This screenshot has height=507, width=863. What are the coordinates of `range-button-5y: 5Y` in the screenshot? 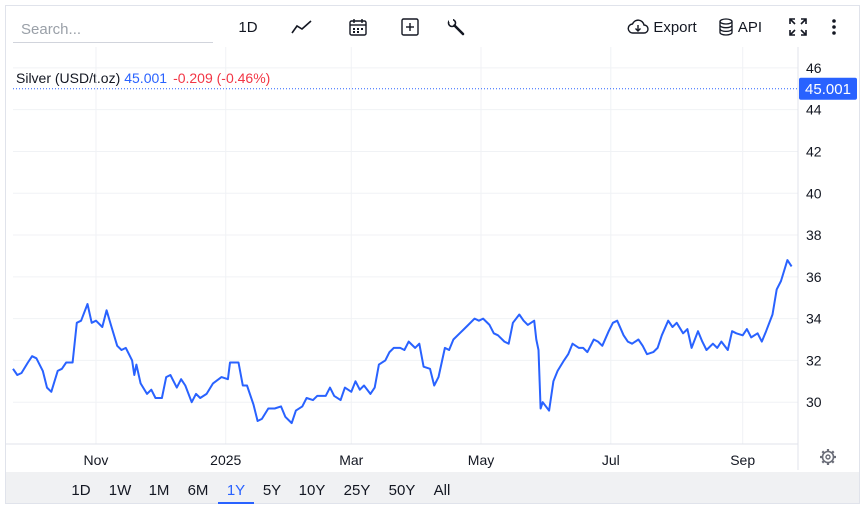 It's located at (272, 490).